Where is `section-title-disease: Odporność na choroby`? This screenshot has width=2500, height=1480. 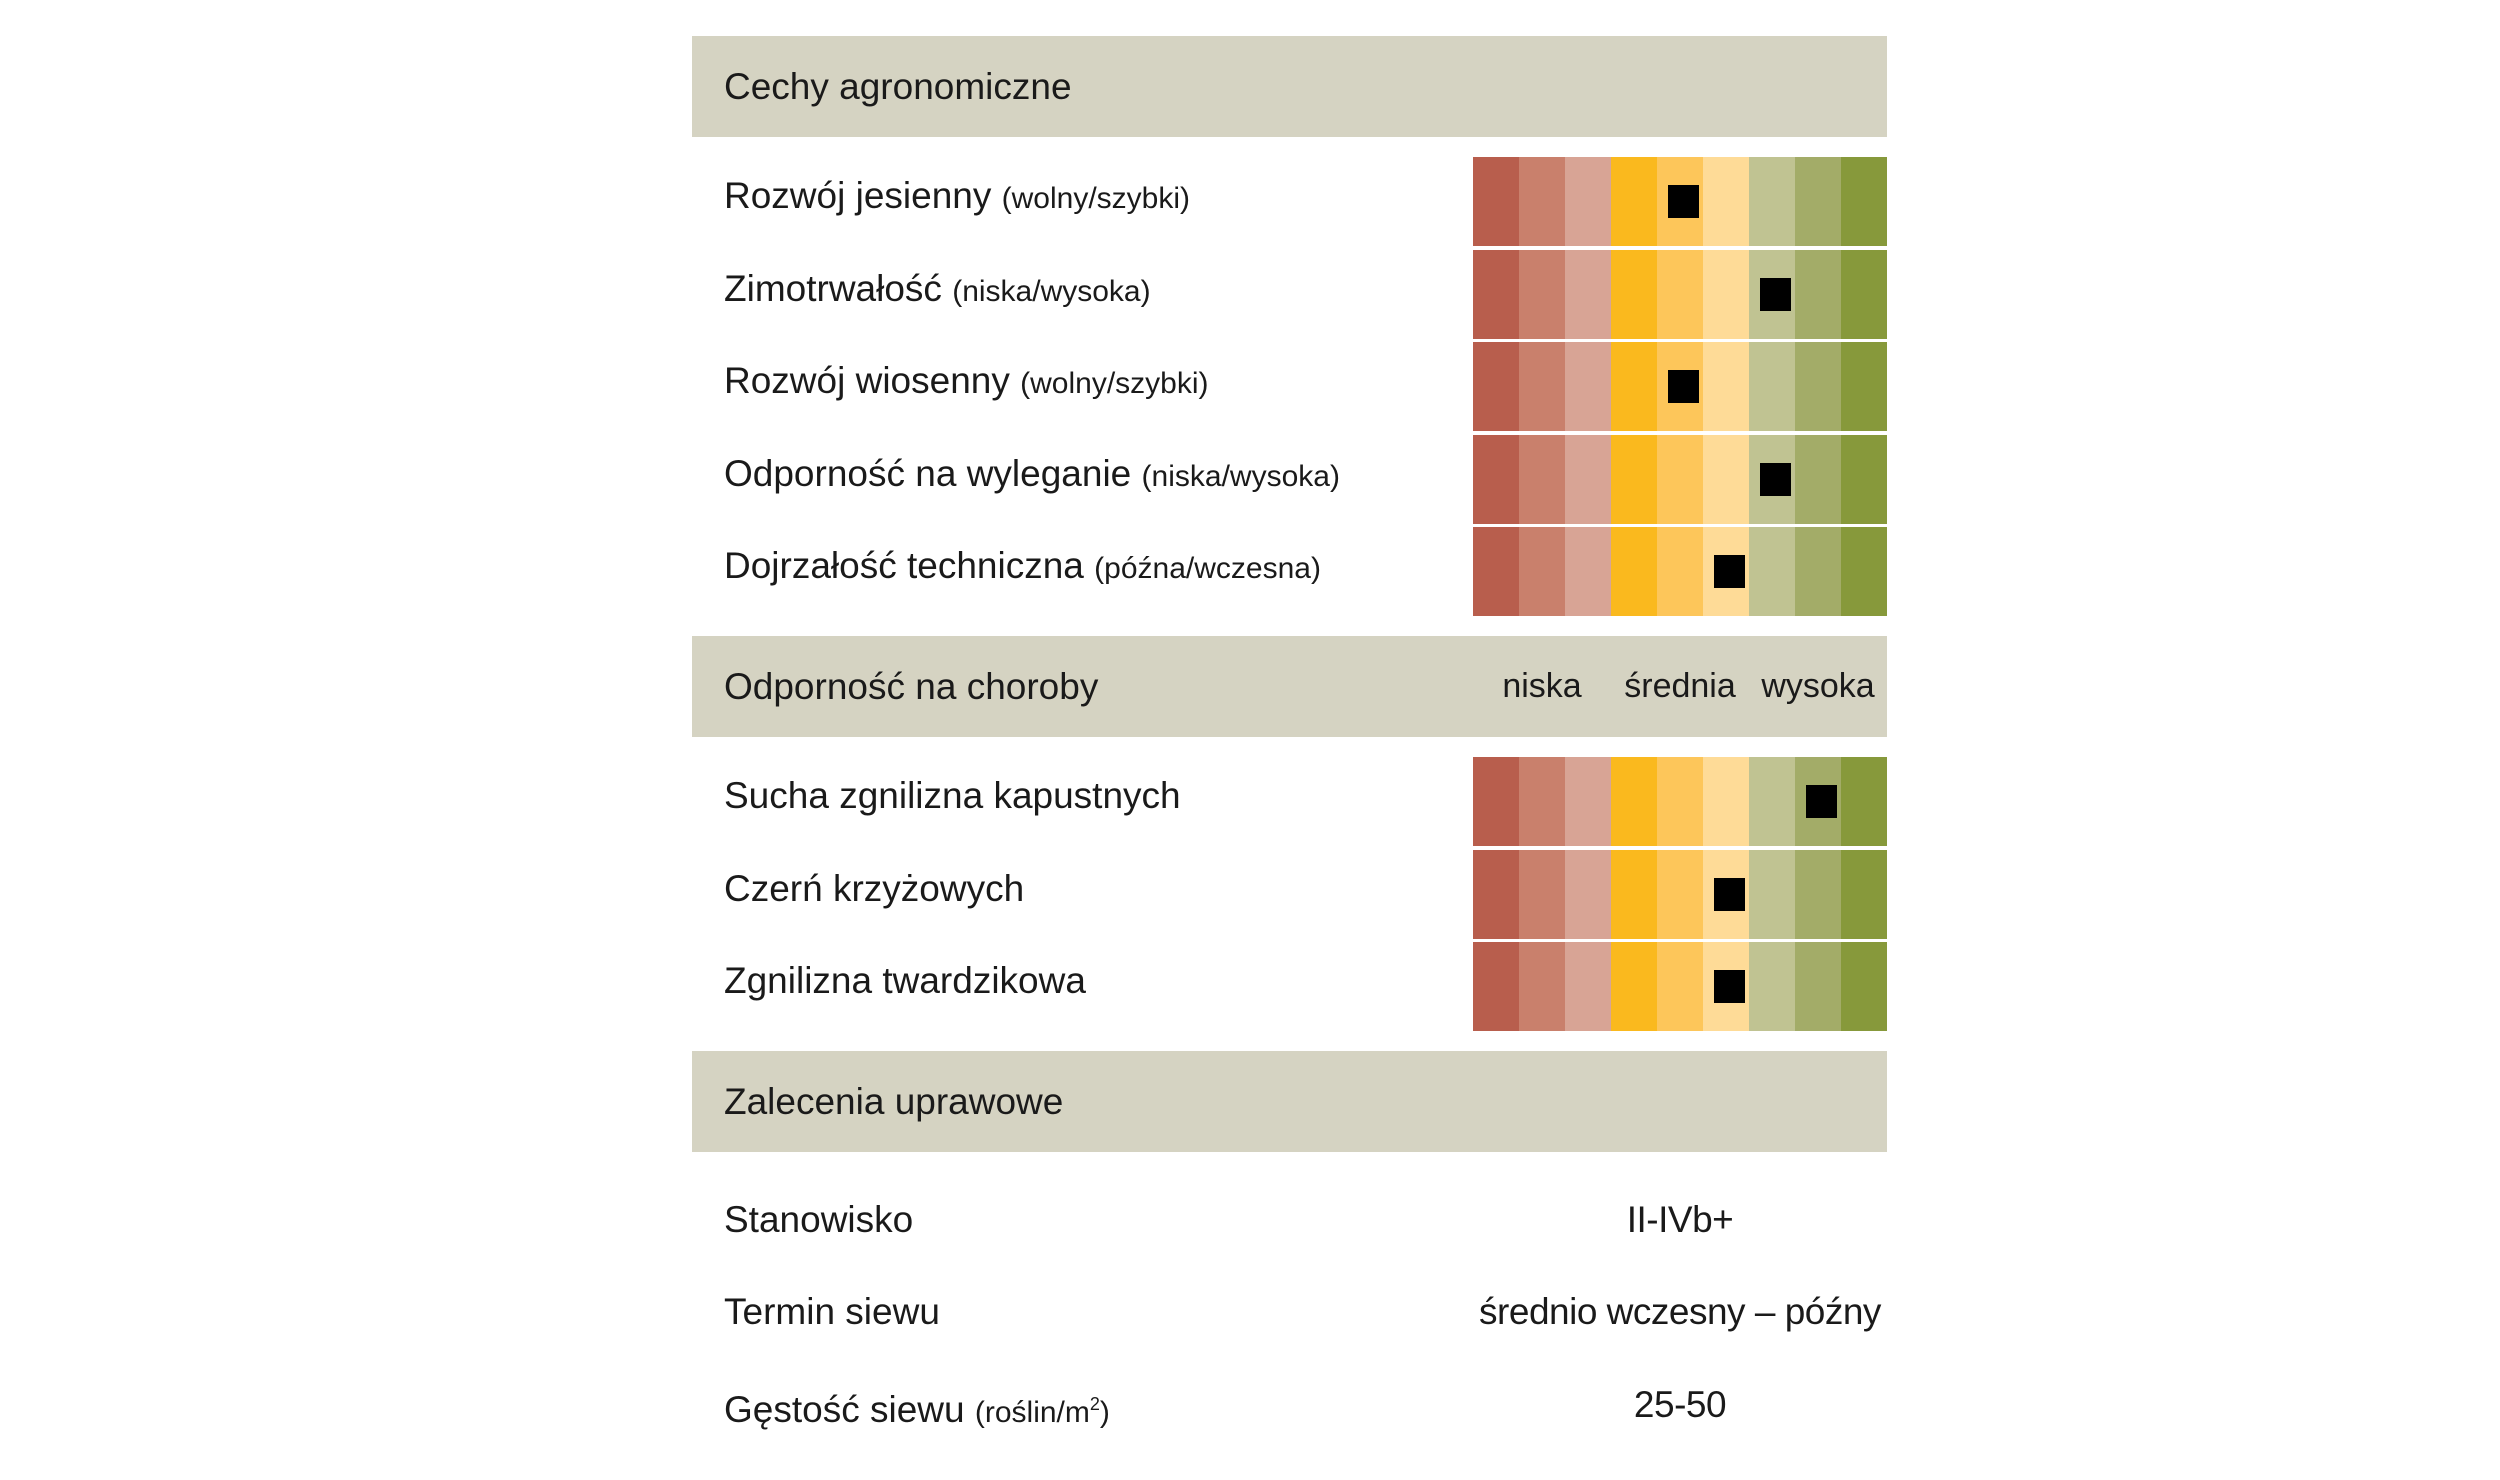 section-title-disease: Odporność na choroby is located at coordinates (911, 686).